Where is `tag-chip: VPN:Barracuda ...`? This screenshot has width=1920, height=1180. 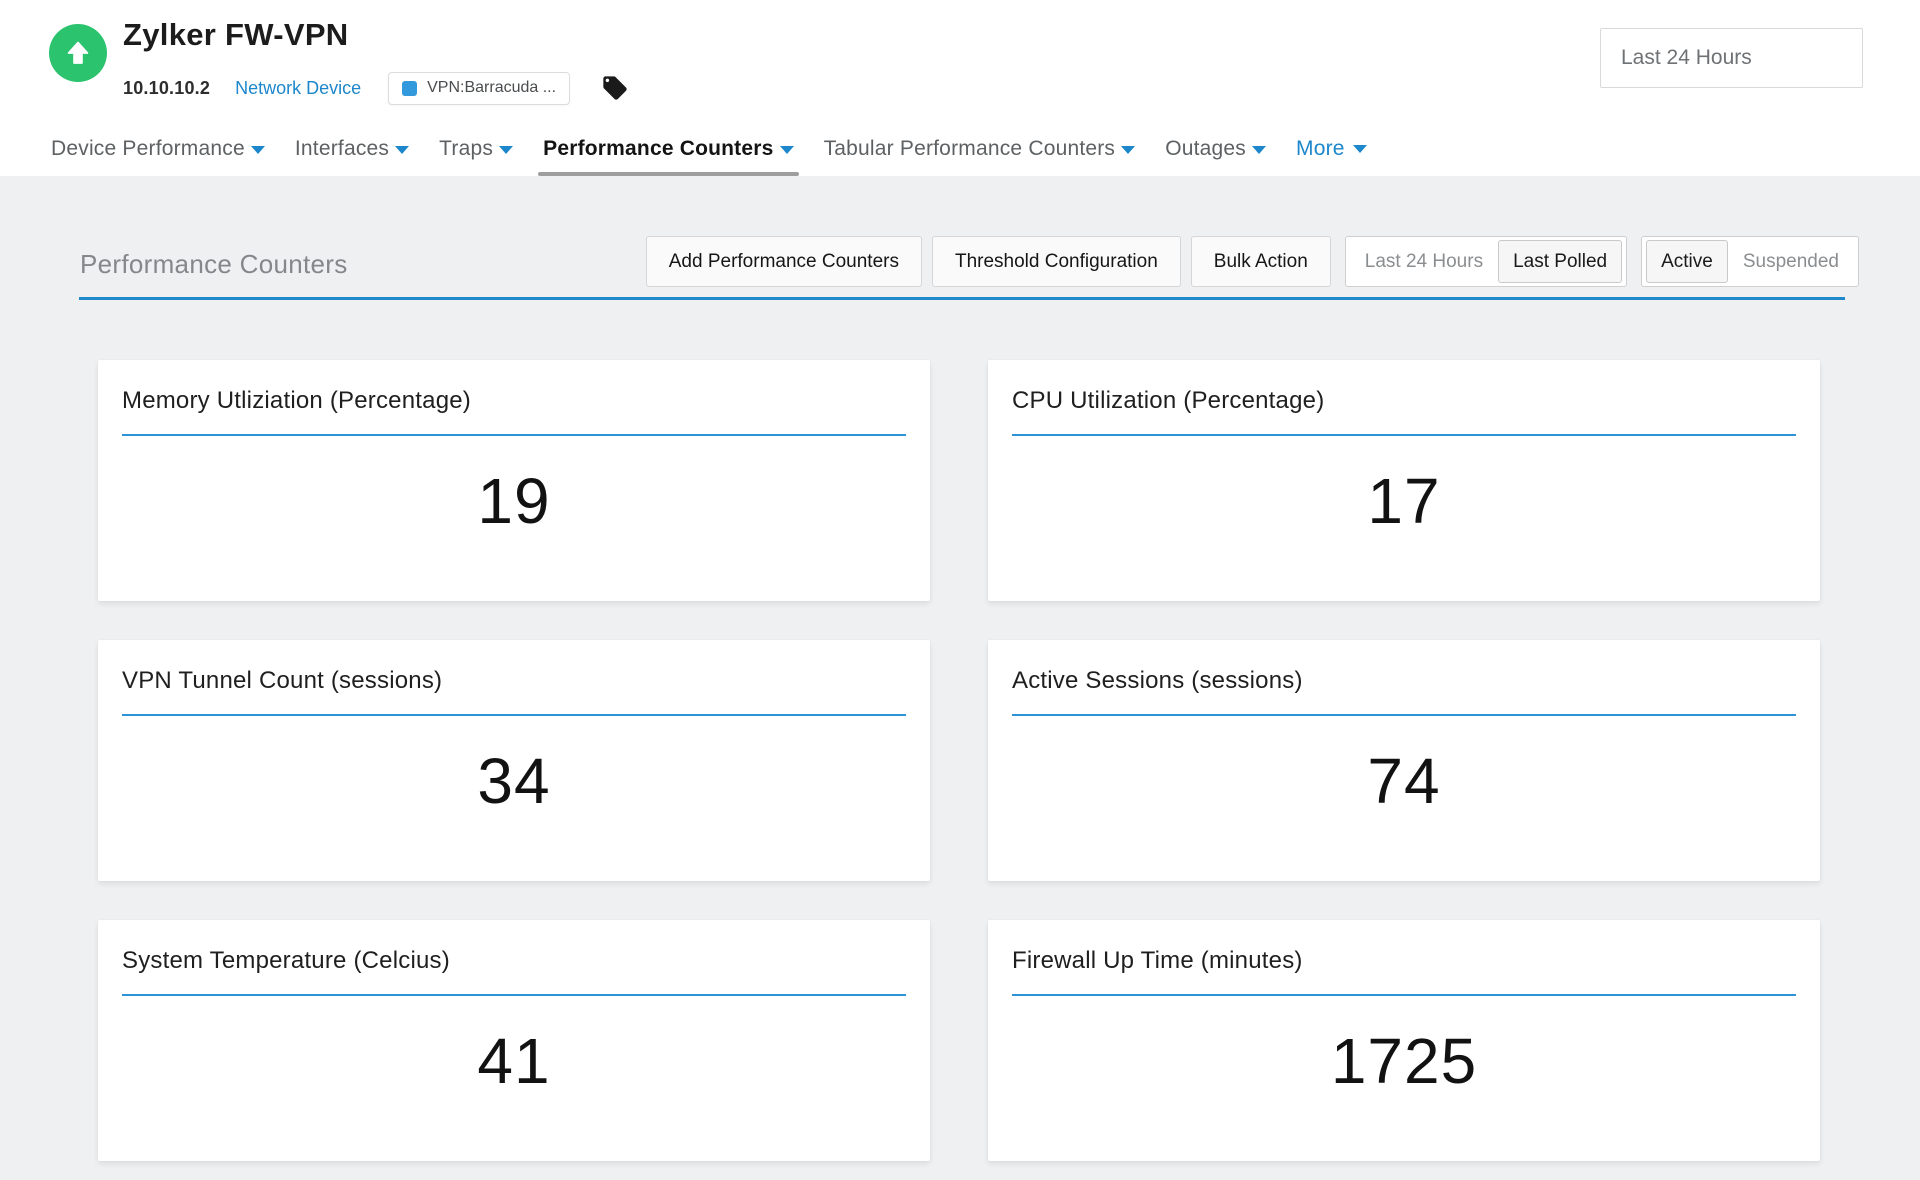 tag-chip: VPN:Barracuda ... is located at coordinates (479, 88).